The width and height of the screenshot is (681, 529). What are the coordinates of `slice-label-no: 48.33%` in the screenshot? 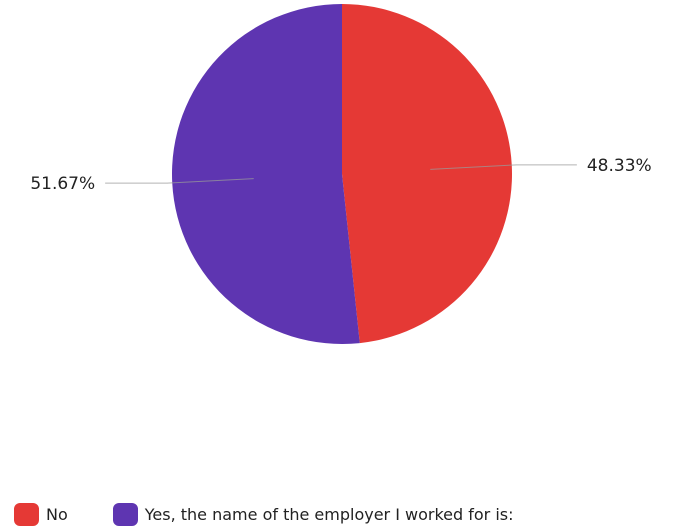 It's located at (619, 166).